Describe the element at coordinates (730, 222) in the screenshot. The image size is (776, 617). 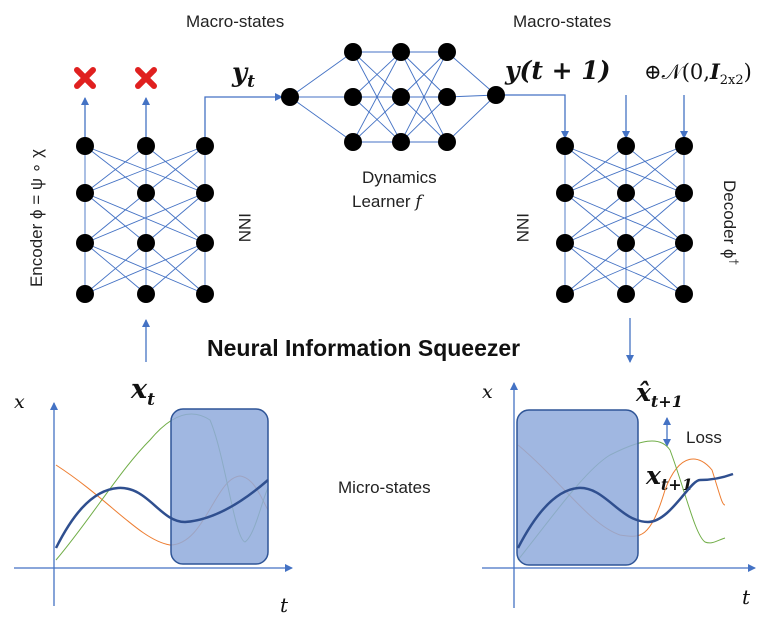
I see `decoder-label: Decoder ϕ†` at that location.